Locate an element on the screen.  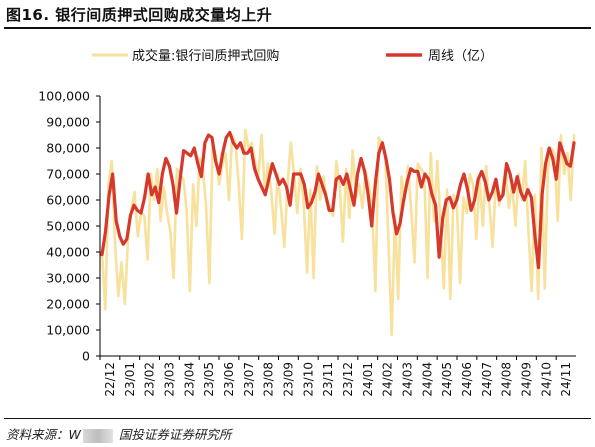
x-tick-label: 24/06 is located at coordinates (467, 379).